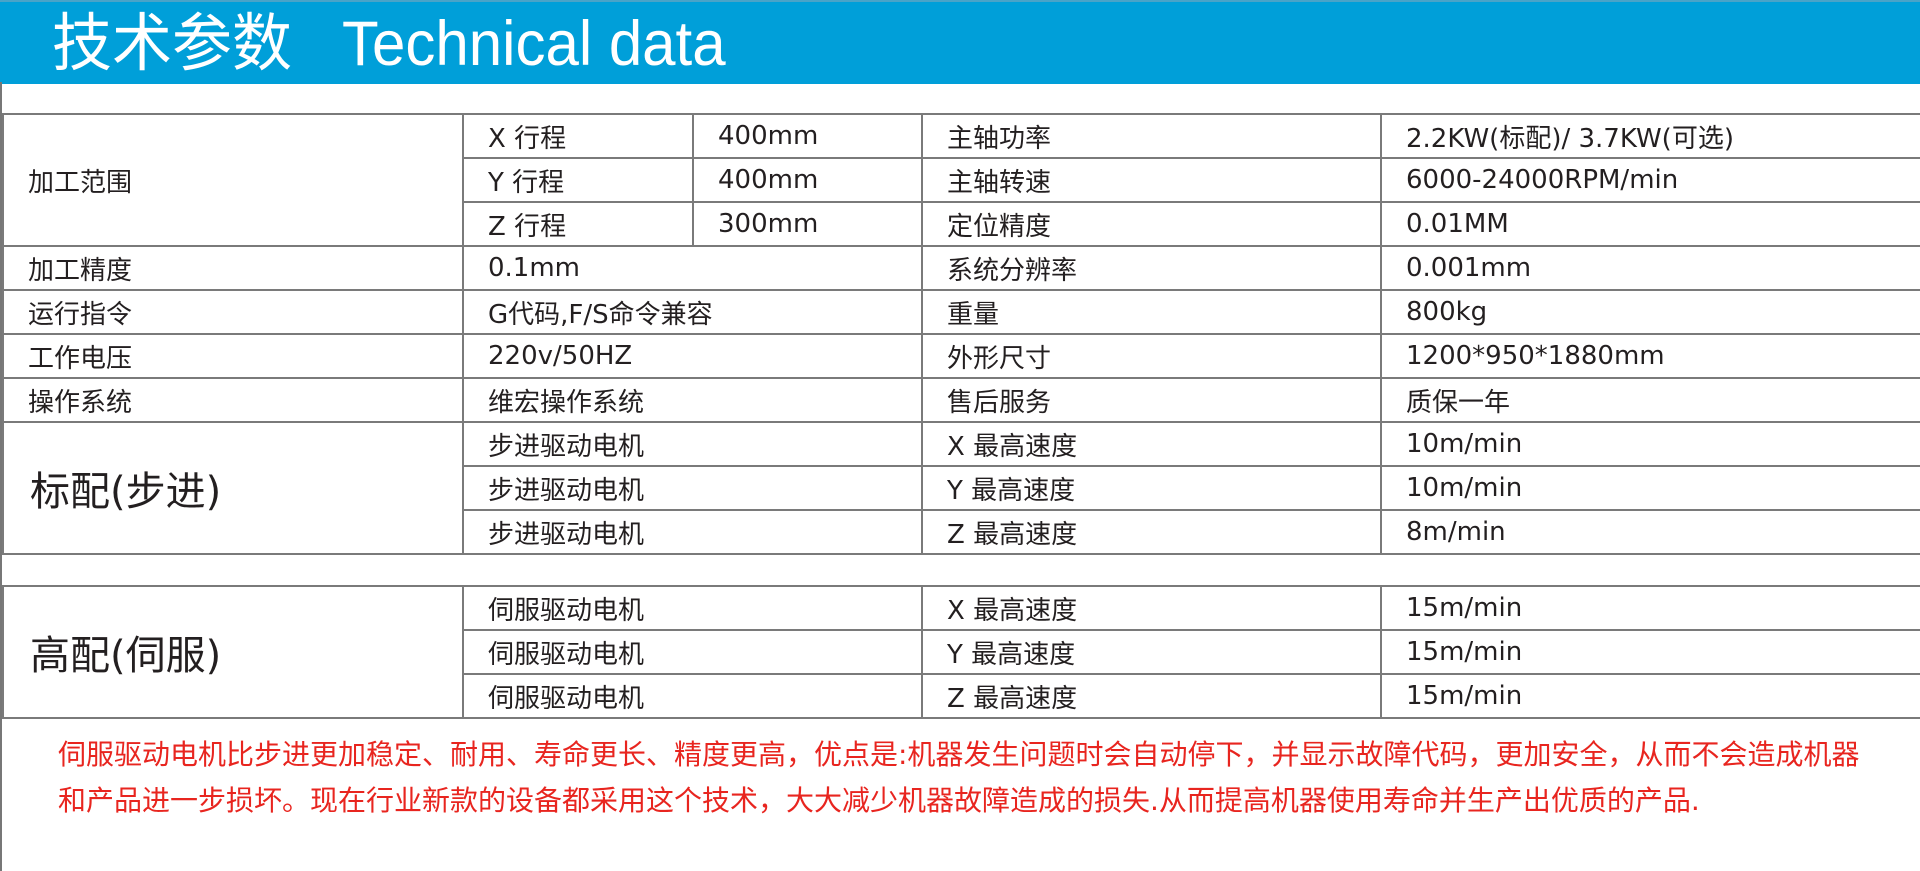  I want to click on param-value: 8m/min, so click(1650, 532).